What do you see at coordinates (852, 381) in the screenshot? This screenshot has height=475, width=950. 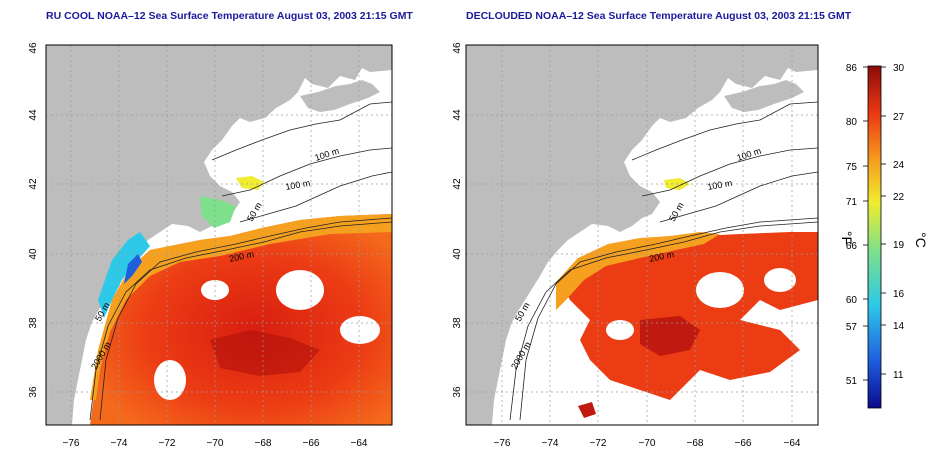 I see `colorbar-f-label: 51` at bounding box center [852, 381].